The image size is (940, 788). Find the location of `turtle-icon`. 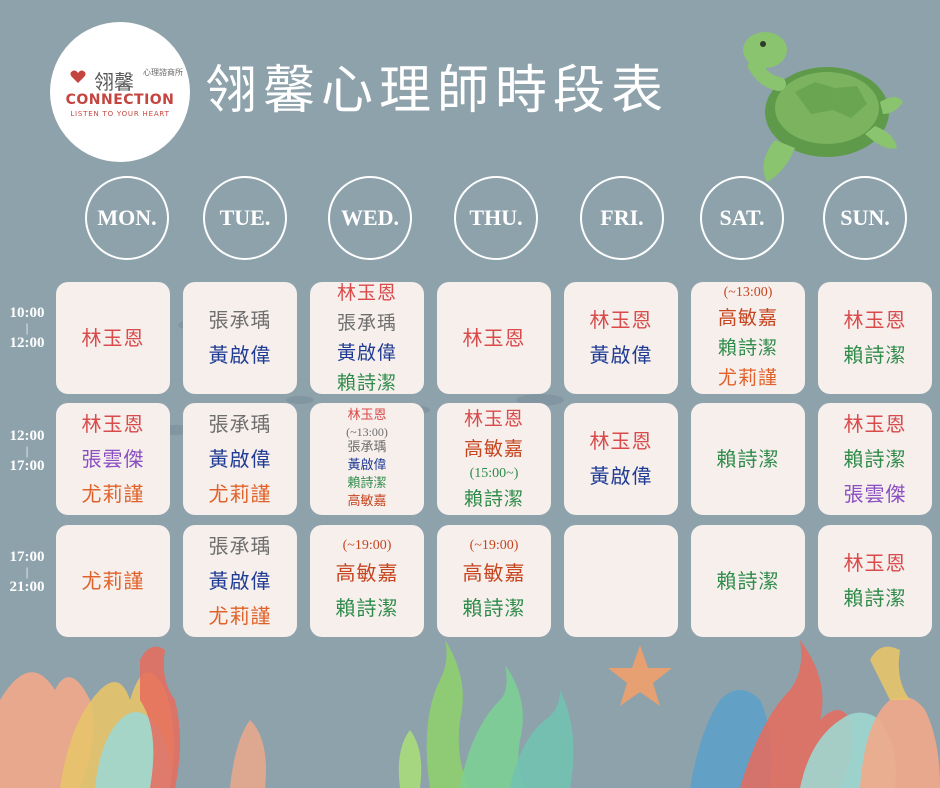

turtle-icon is located at coordinates (823, 107).